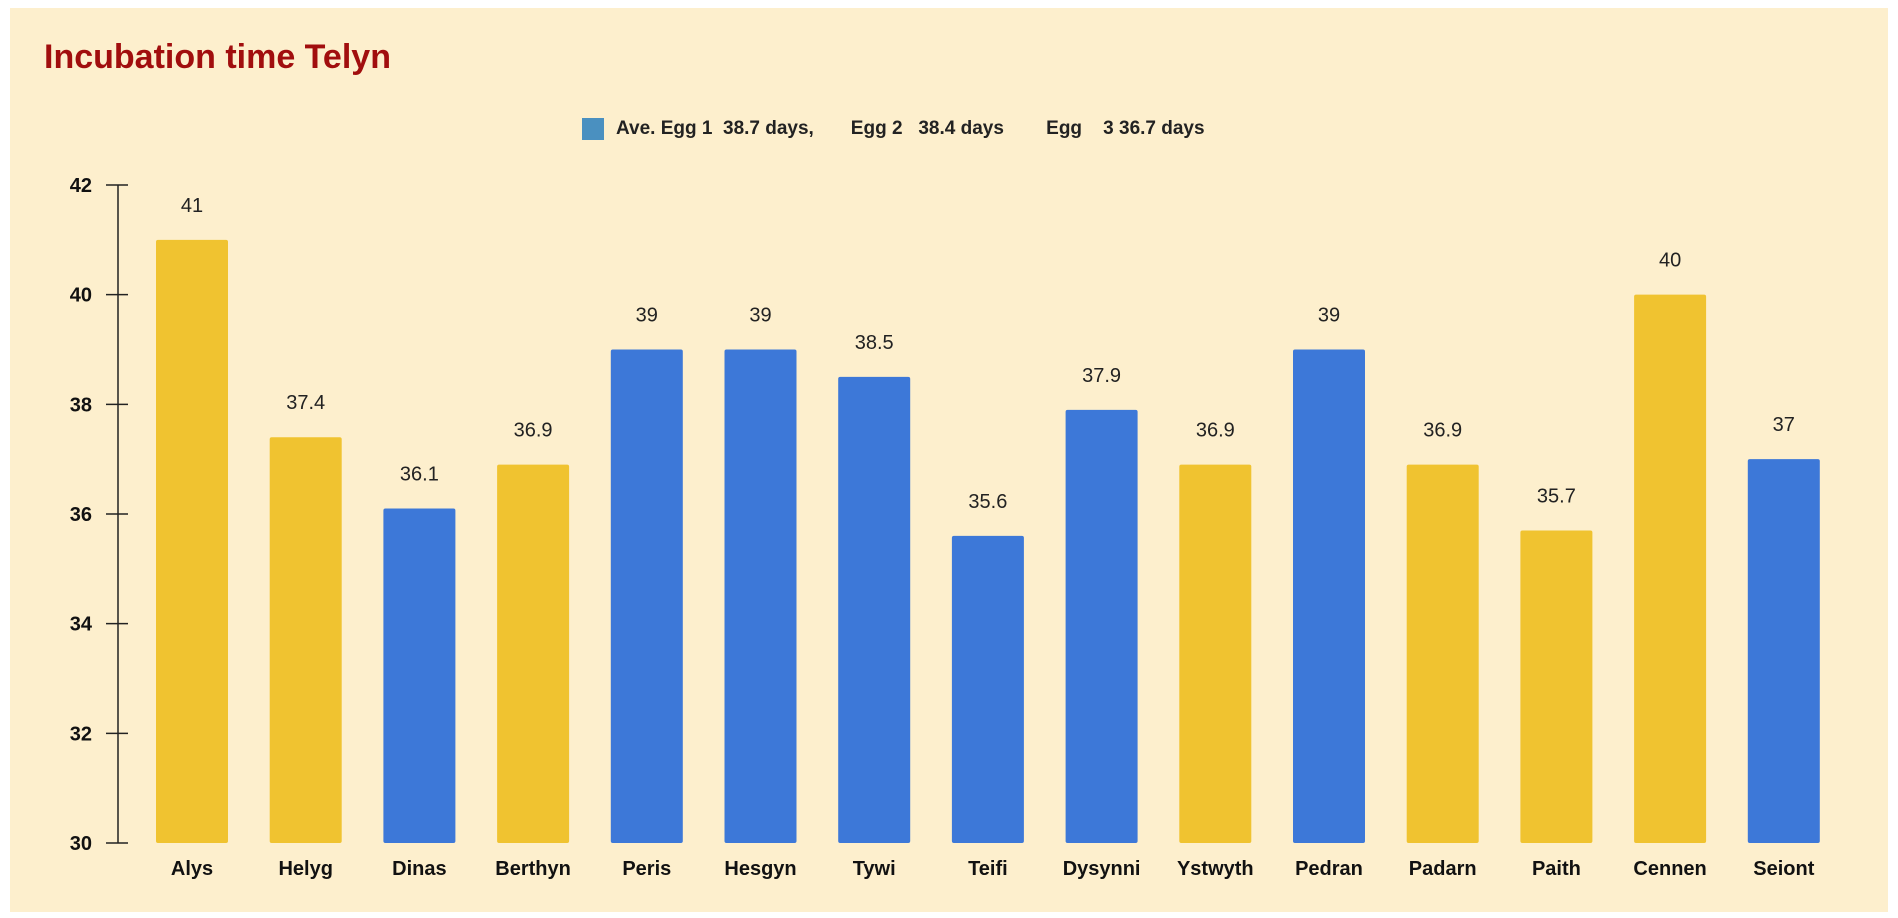  Describe the element at coordinates (1442, 653) in the screenshot. I see `bar-padarn` at that location.